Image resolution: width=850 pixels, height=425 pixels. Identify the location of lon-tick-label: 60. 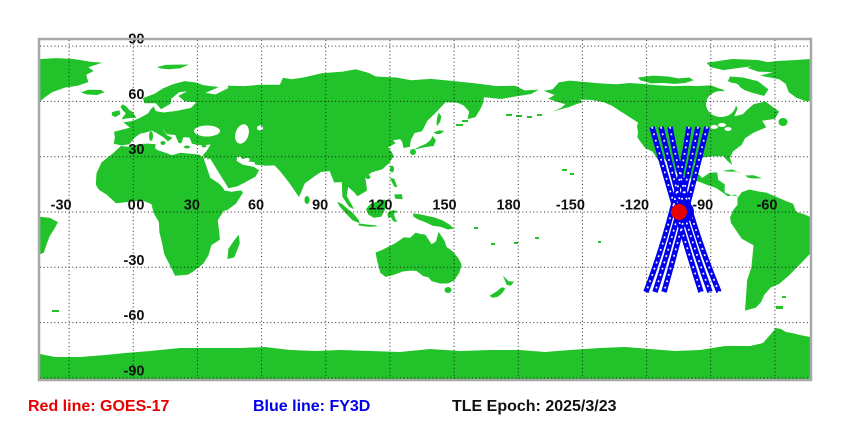
(256, 206).